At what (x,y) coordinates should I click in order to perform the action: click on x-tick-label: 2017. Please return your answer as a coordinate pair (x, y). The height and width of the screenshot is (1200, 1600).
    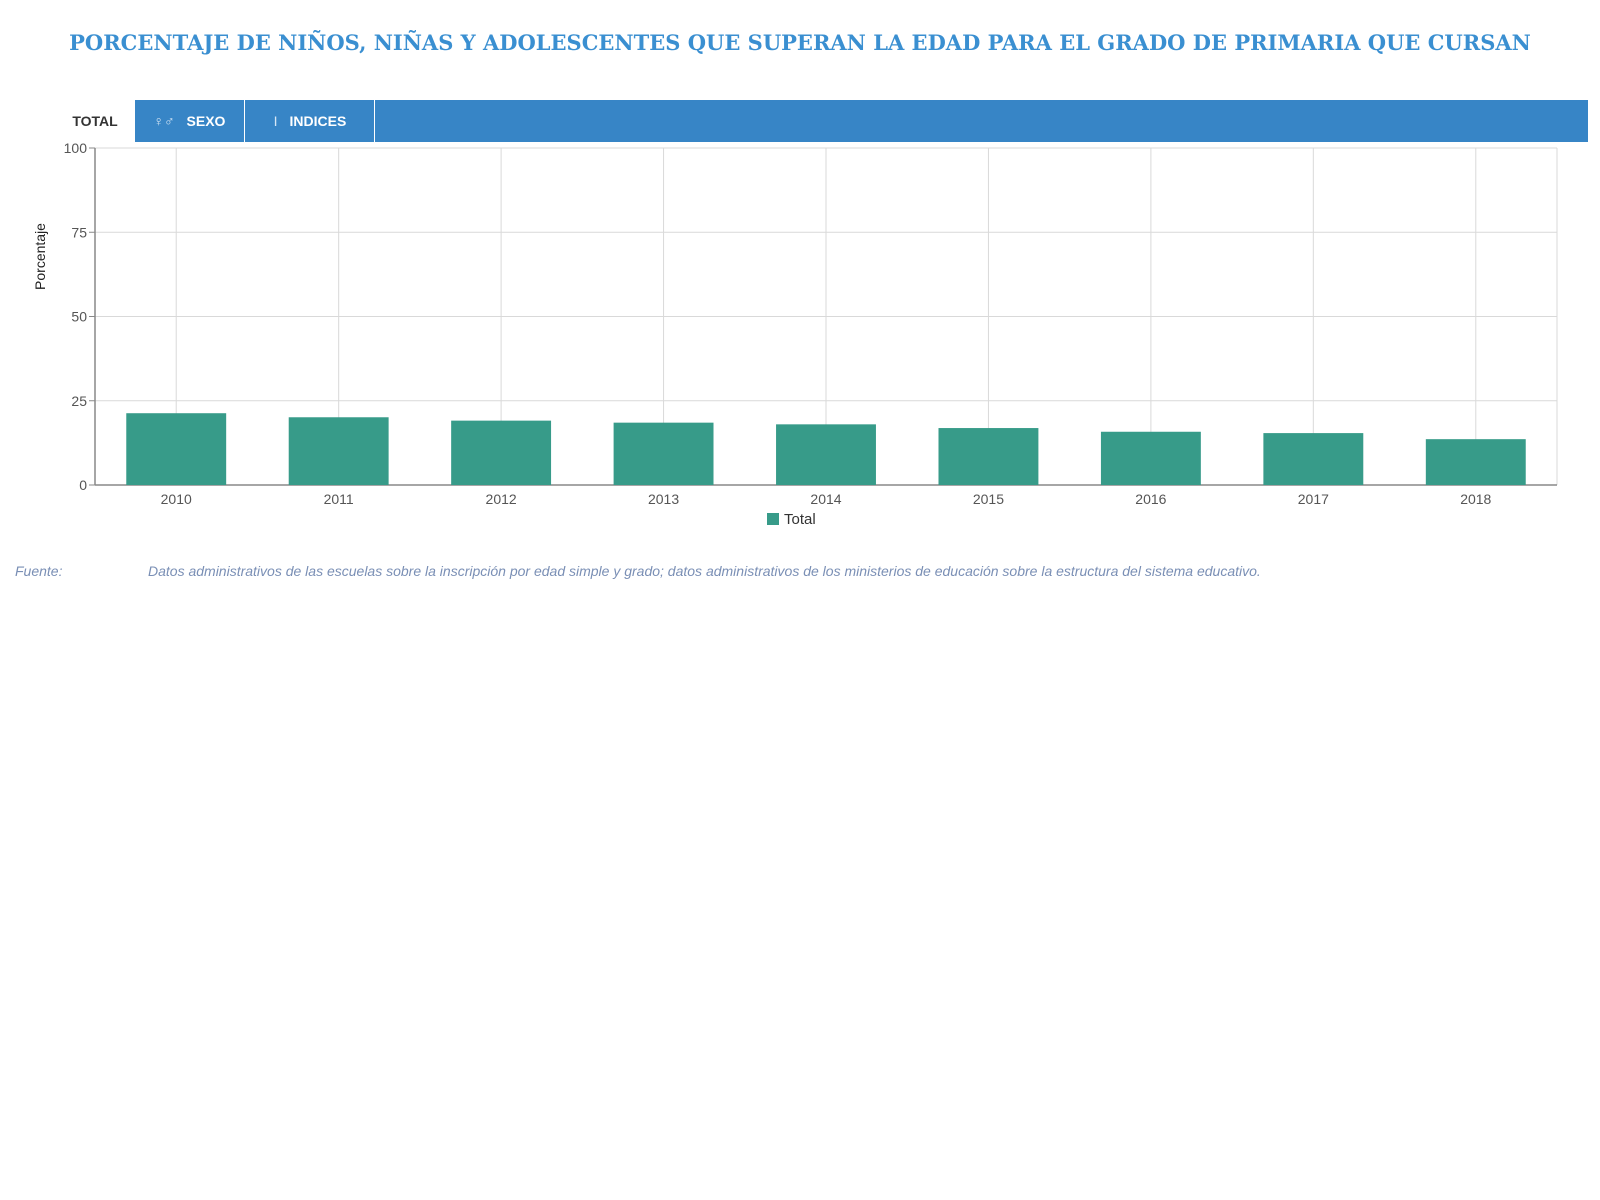
    Looking at the image, I should click on (1313, 499).